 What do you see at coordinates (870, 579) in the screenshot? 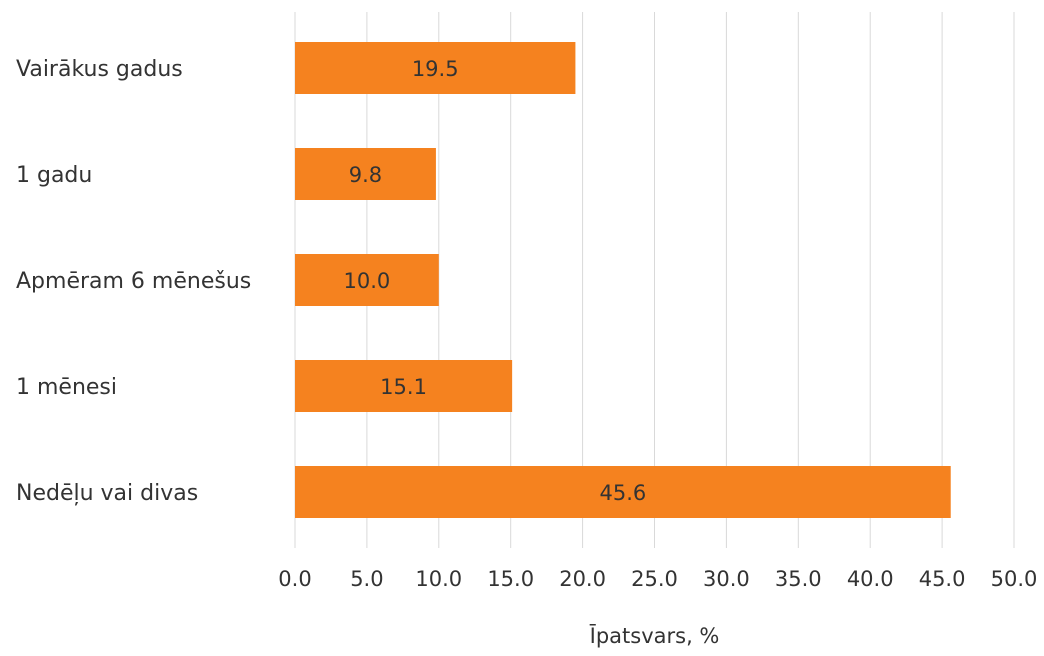
I see `x-tick-label: 40.0` at bounding box center [870, 579].